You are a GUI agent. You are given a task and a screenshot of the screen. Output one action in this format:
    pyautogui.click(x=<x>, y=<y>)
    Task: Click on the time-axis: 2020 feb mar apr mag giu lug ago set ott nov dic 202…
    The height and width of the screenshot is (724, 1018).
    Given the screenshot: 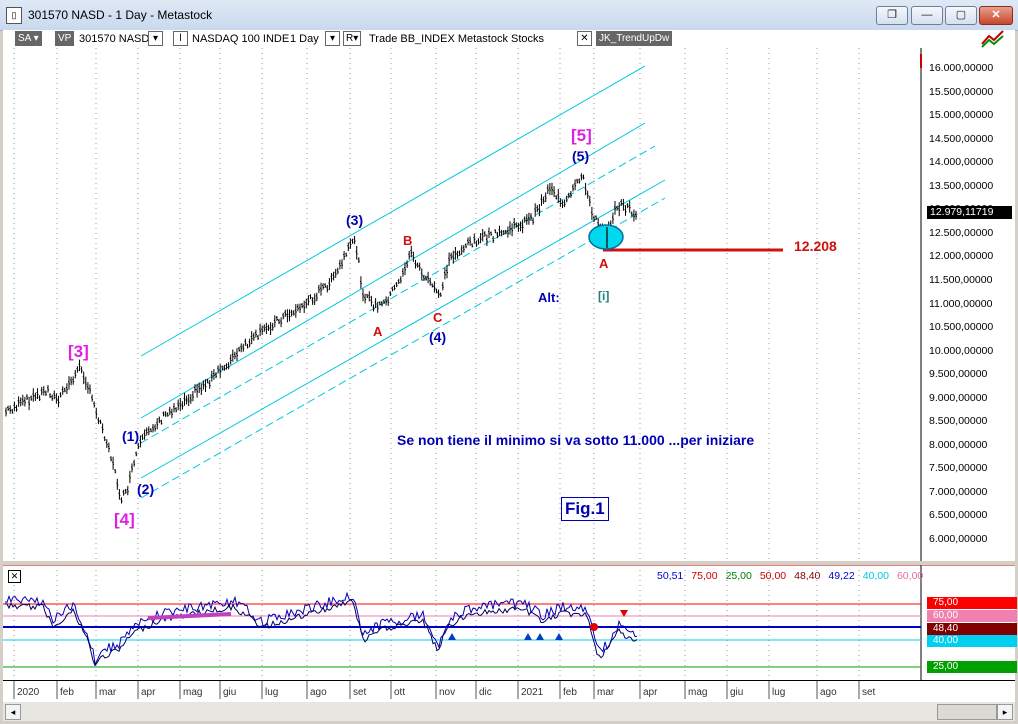 What is the action you would take?
    pyautogui.click(x=509, y=691)
    